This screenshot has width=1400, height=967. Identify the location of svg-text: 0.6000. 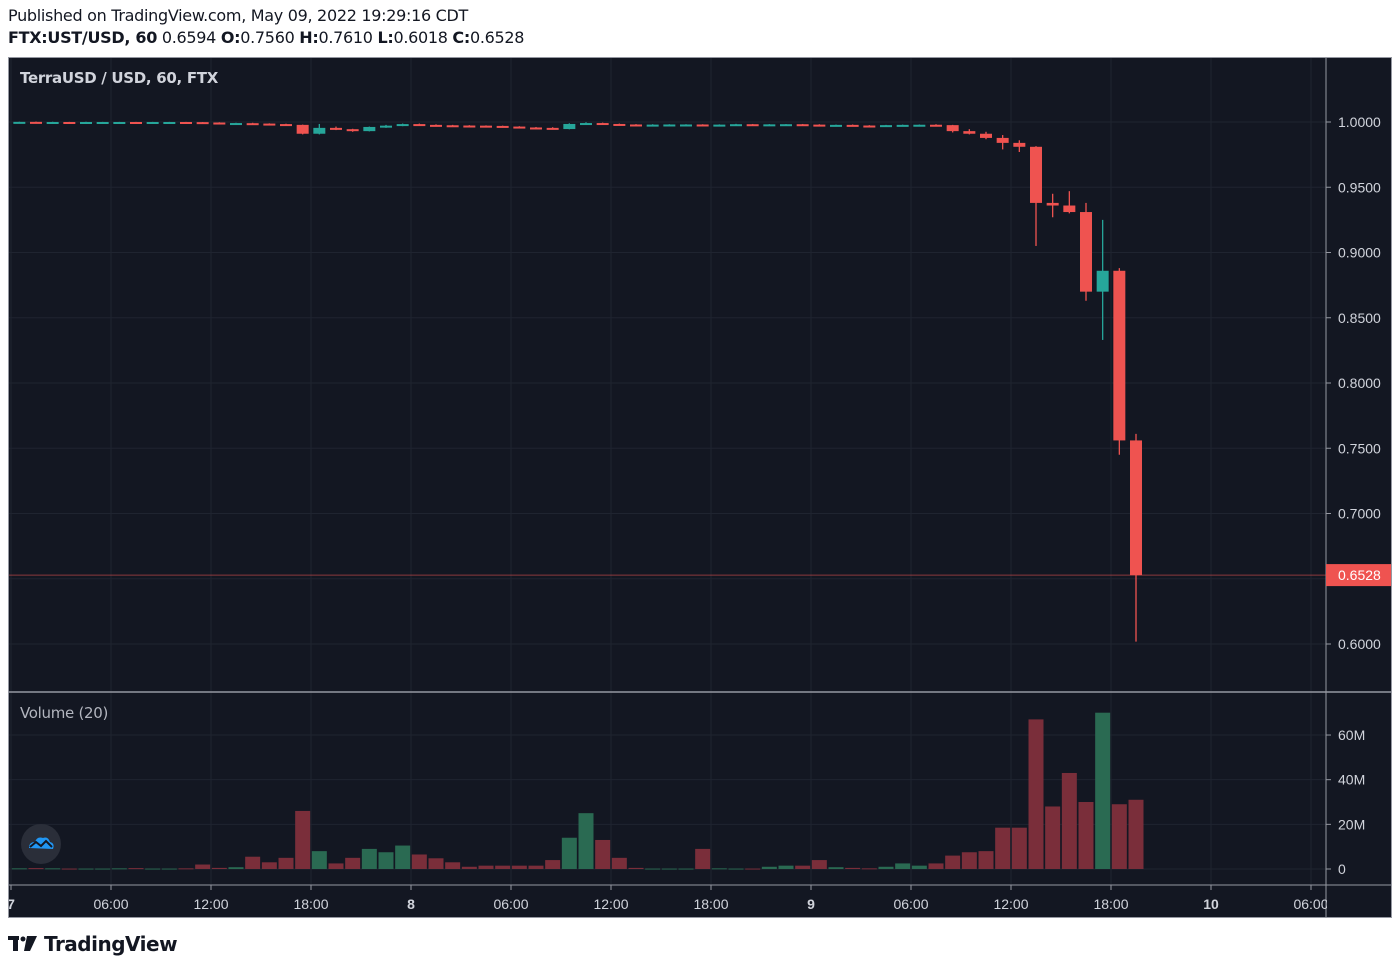
(1359, 644).